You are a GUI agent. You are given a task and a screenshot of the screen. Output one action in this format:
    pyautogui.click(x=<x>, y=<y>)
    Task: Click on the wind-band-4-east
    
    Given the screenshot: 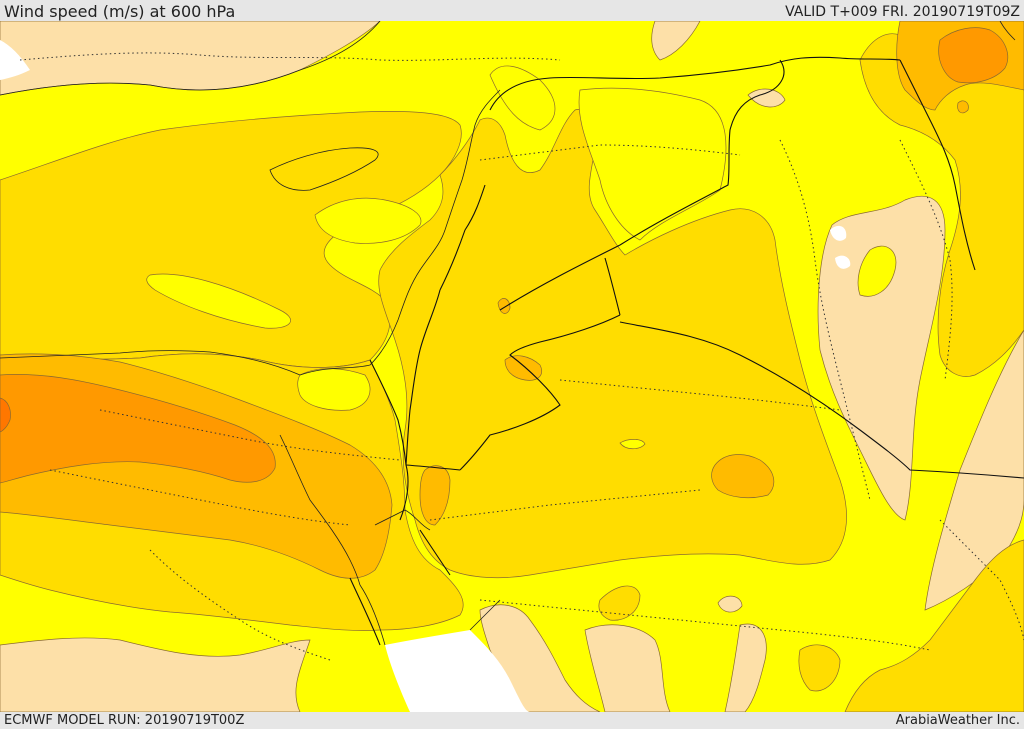 What is the action you would take?
    pyautogui.click(x=973, y=55)
    